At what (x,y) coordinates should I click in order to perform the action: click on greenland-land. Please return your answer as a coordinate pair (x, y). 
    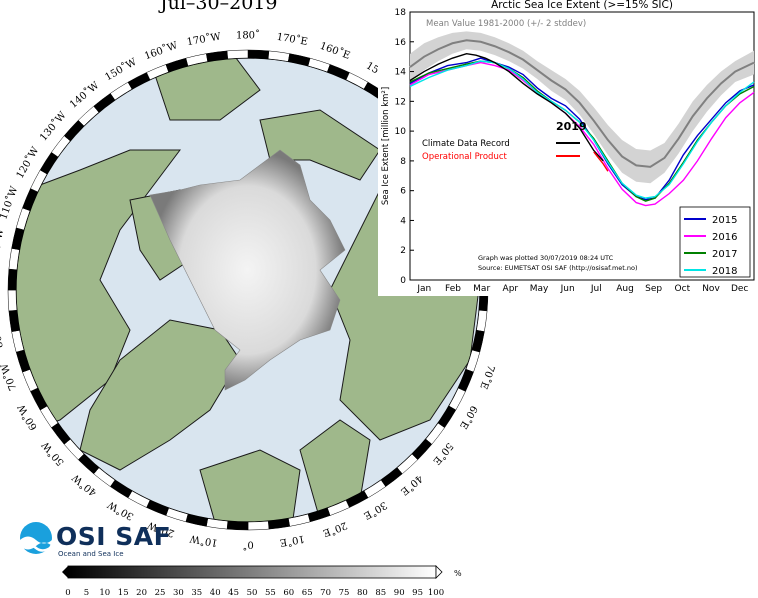
    Looking at the image, I should click on (160, 395).